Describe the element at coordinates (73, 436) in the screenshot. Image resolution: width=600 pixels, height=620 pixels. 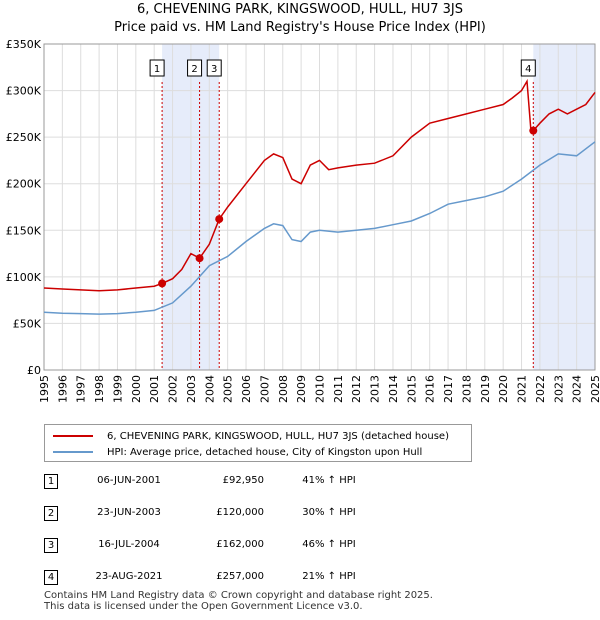
I see `legend-red-line` at that location.